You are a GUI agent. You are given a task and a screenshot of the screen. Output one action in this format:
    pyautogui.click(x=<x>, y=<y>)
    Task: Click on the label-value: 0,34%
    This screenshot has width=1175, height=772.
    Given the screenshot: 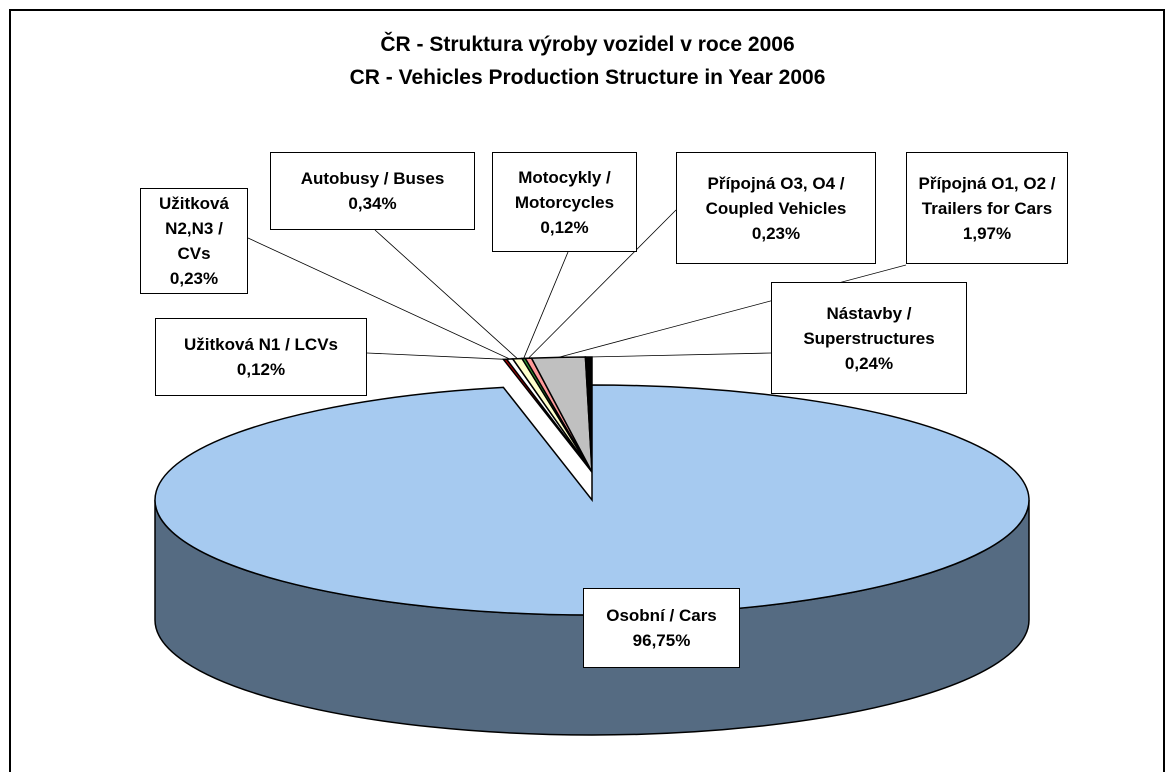 What is the action you would take?
    pyautogui.click(x=372, y=203)
    